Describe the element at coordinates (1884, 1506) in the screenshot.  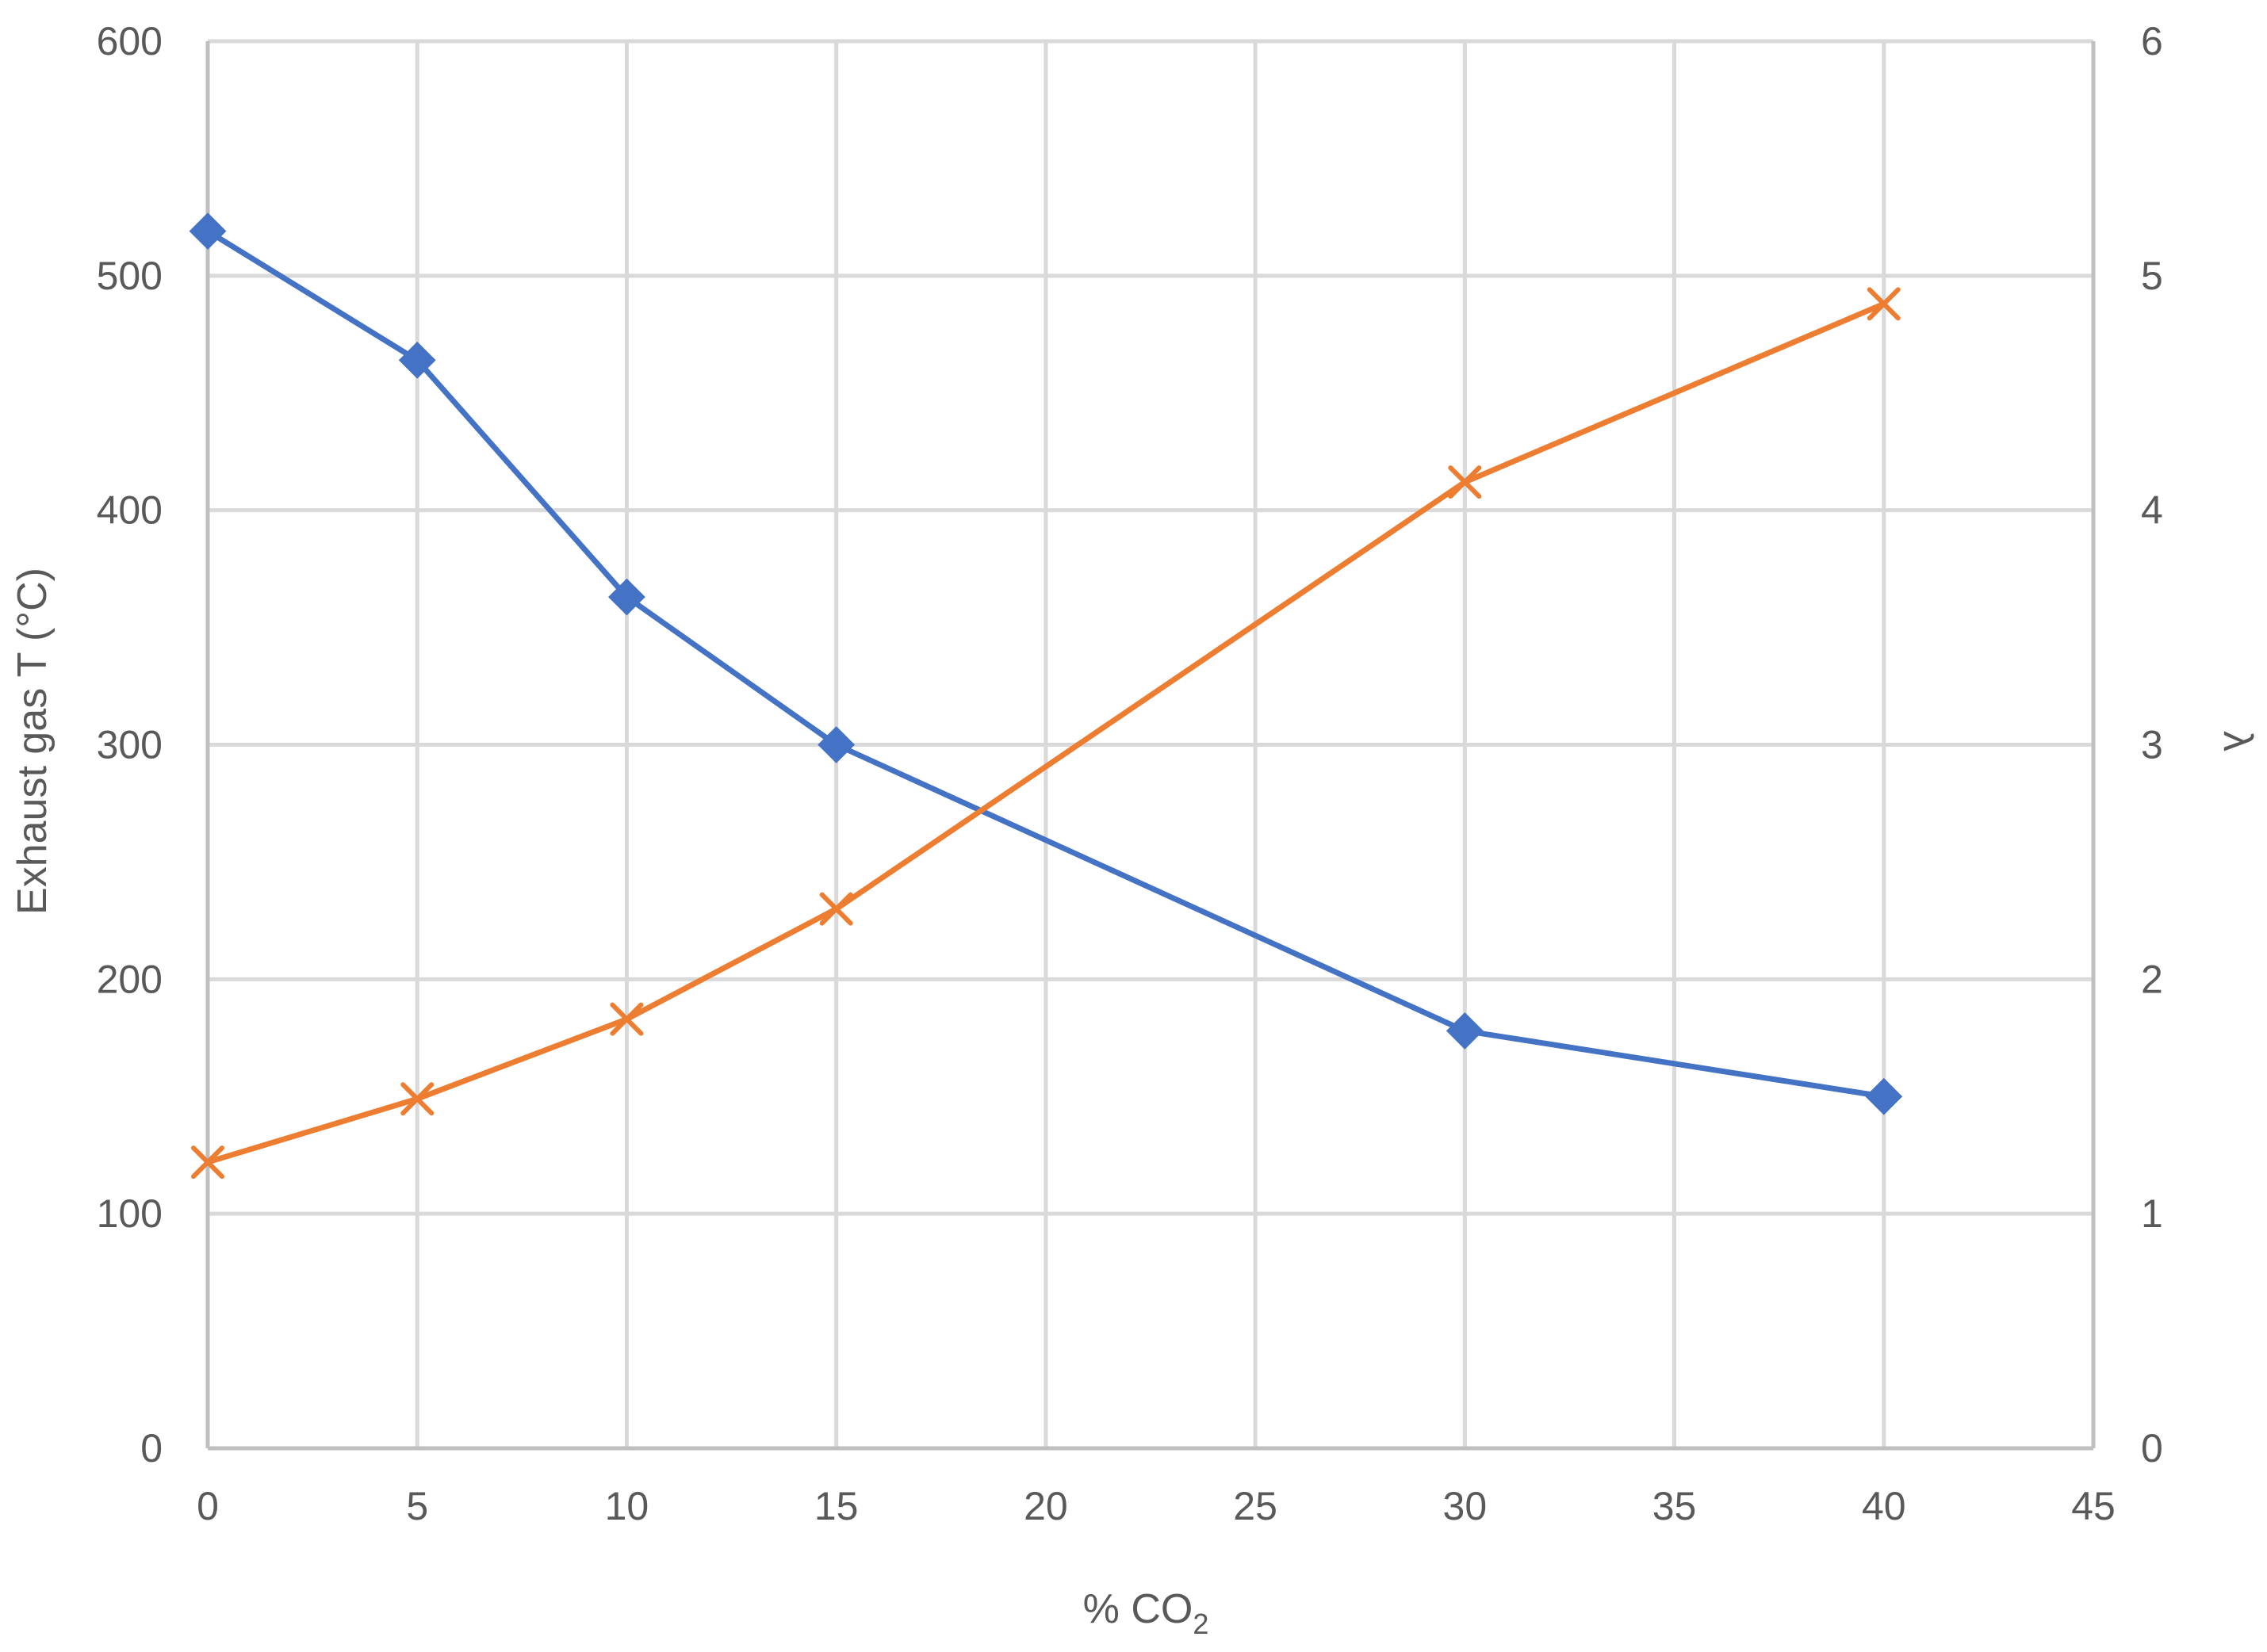
I see `x-tick-label: 40` at that location.